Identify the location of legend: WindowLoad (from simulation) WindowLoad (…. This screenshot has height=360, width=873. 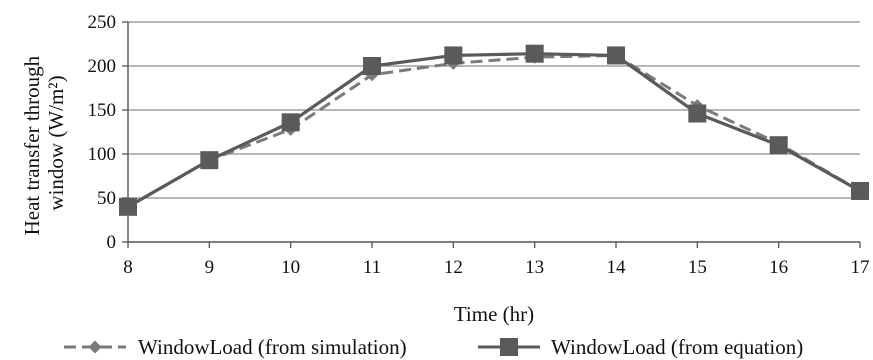
(433, 347).